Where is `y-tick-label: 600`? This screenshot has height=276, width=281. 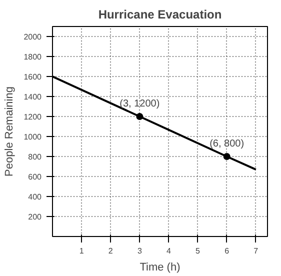
y-tick-label: 600 is located at coordinates (35, 177).